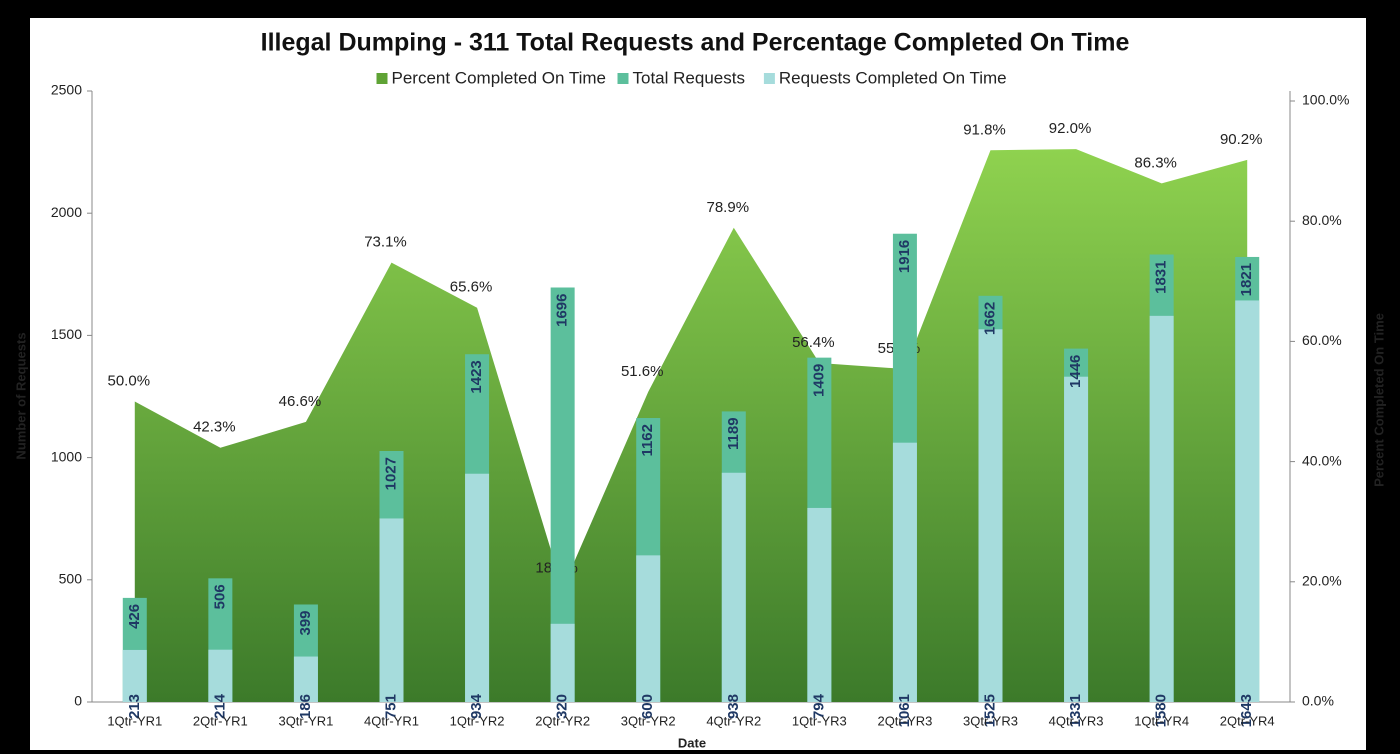 Image resolution: width=1400 pixels, height=754 pixels. Describe the element at coordinates (819, 720) in the screenshot. I see `x-tick-label: 1Qtr-YR3` at that location.